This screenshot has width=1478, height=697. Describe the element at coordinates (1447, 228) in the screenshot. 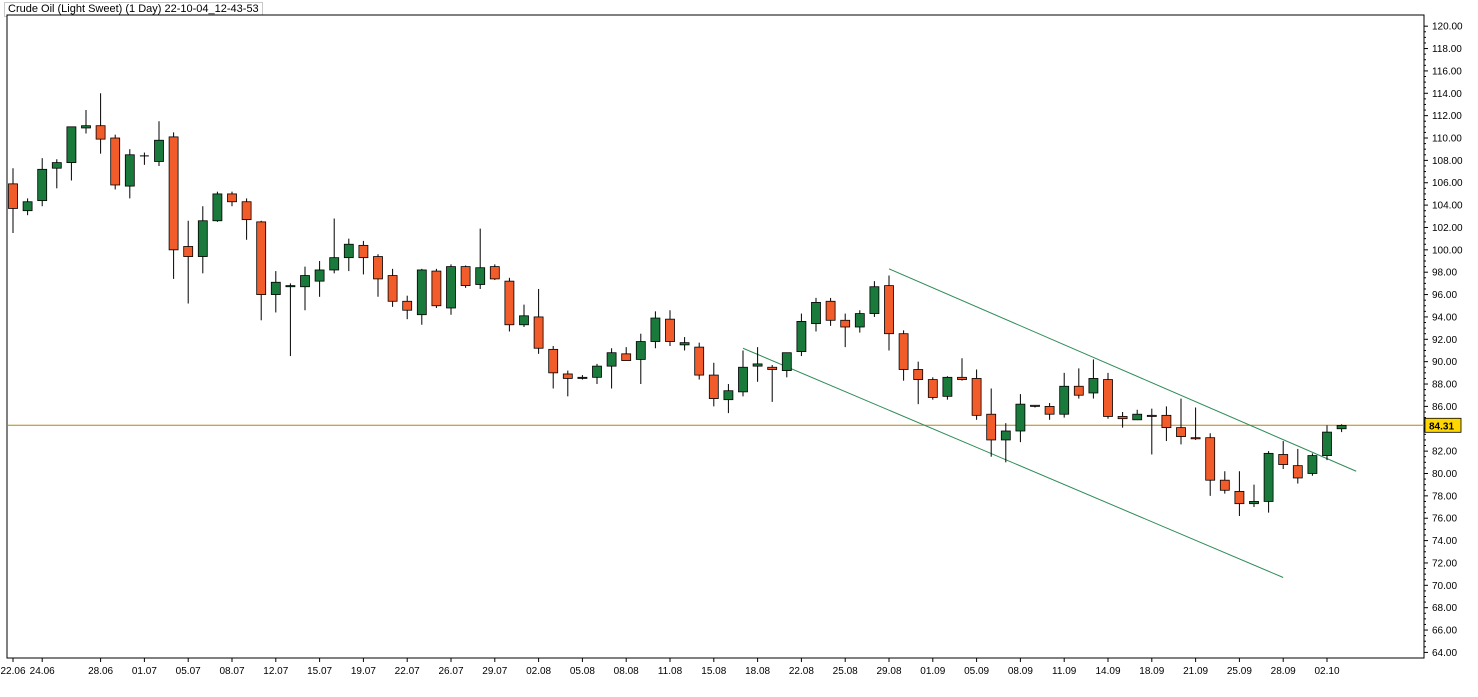

I see `y-tick-label: 102.00` at that location.